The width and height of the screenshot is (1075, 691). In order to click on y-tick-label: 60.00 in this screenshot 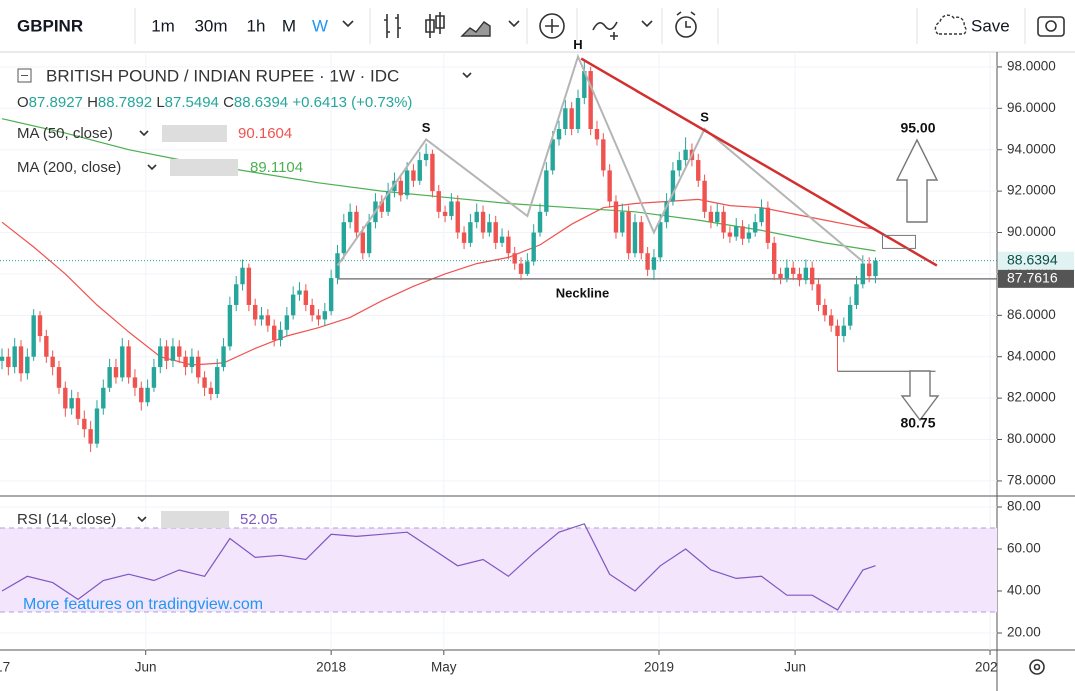, I will do `click(1024, 548)`.